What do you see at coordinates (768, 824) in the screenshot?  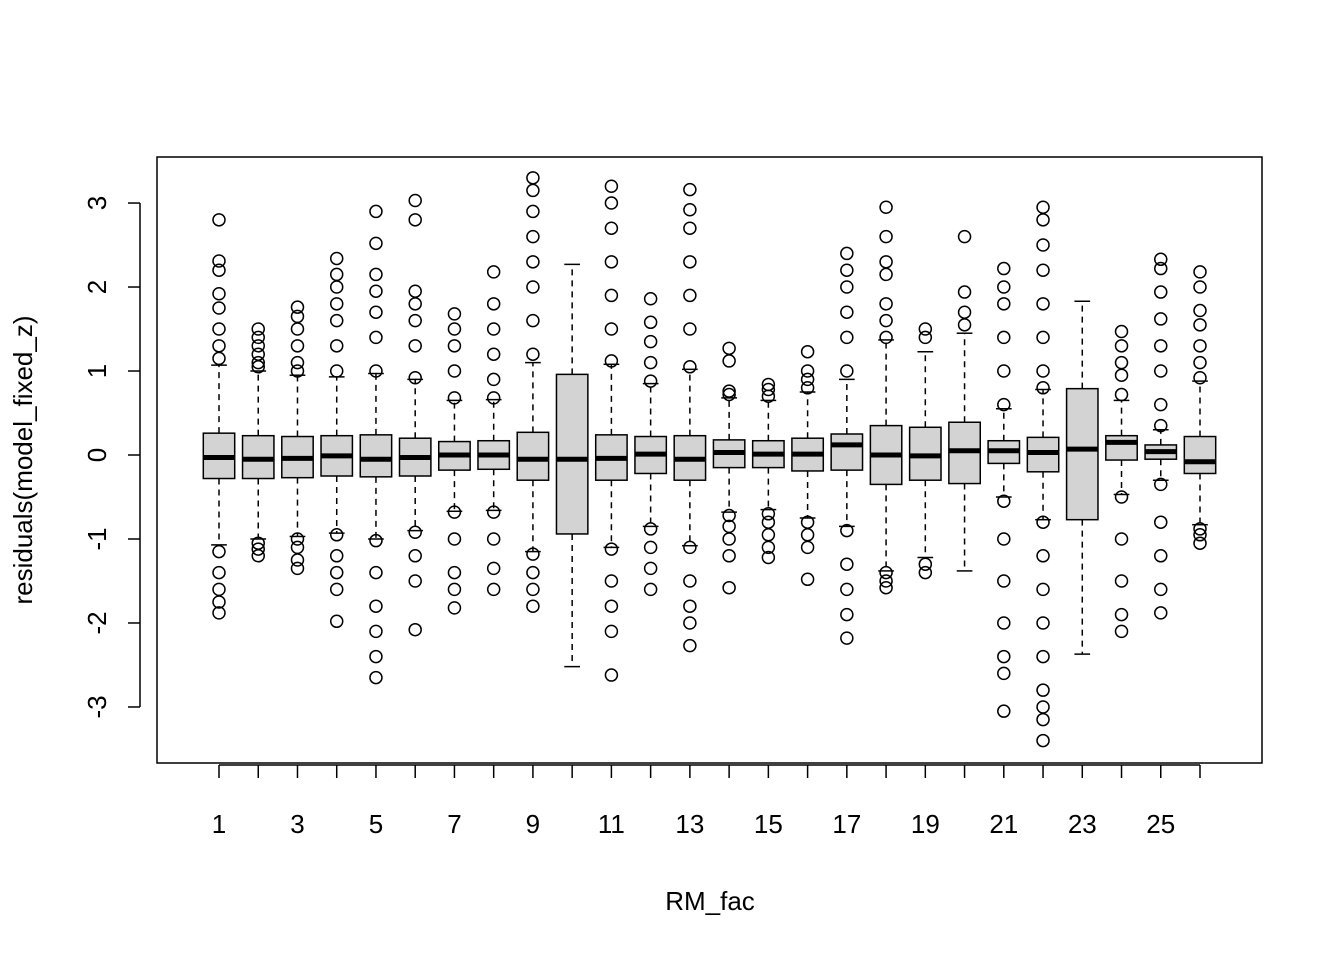 I see `x-tick-label: 15` at bounding box center [768, 824].